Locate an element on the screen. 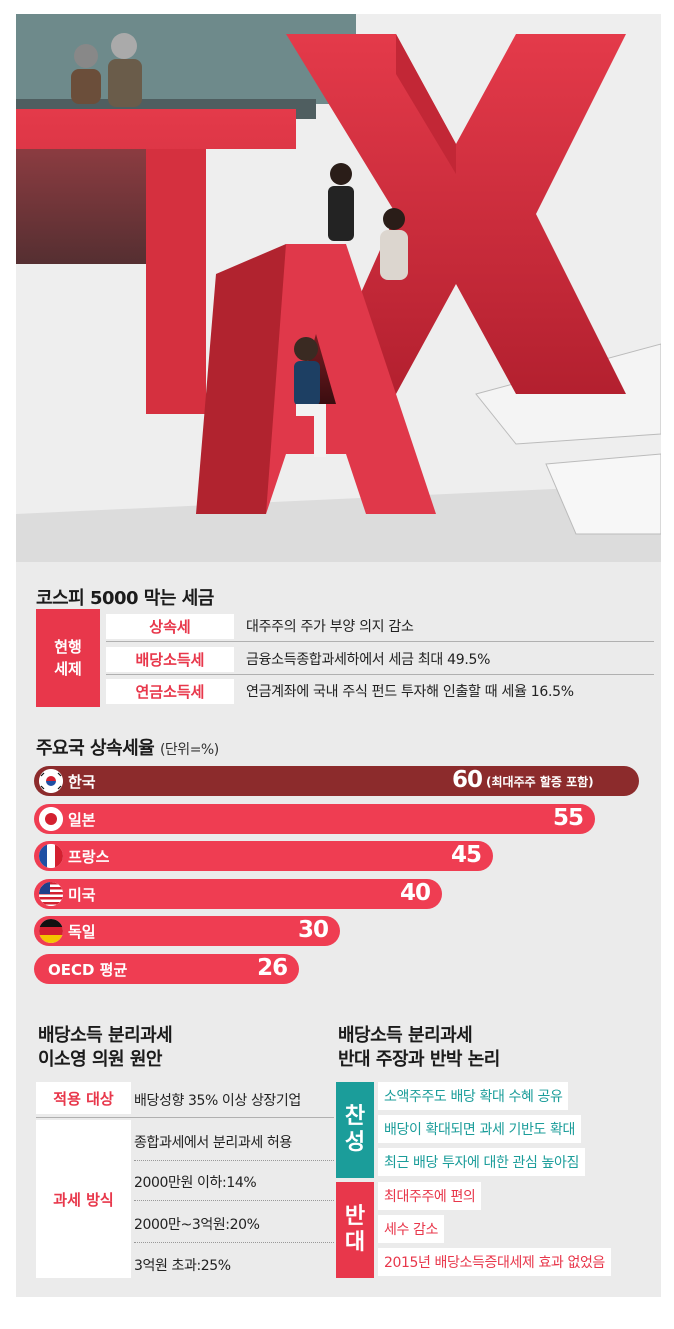 The image size is (674, 1329). tax-desc: 금융소득종합과세하에서 세금 최대 49.5% is located at coordinates (368, 660).